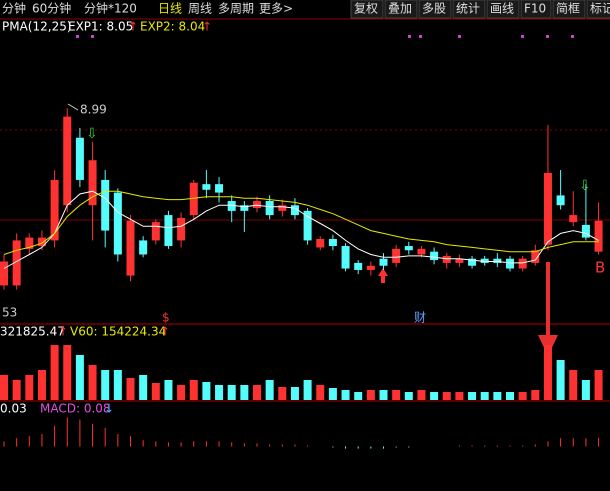  I want to click on macd-label: MACD: 0.08, so click(75, 409).